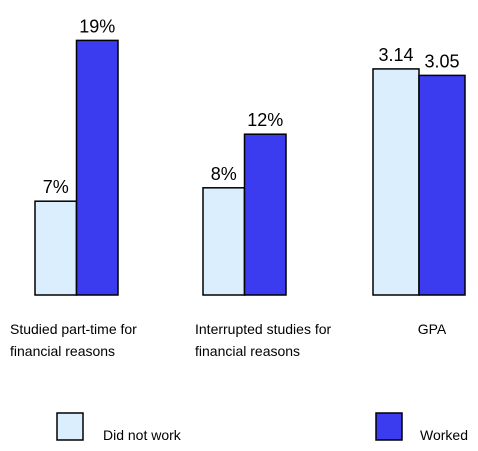  I want to click on category-label: GPA, so click(432, 329).